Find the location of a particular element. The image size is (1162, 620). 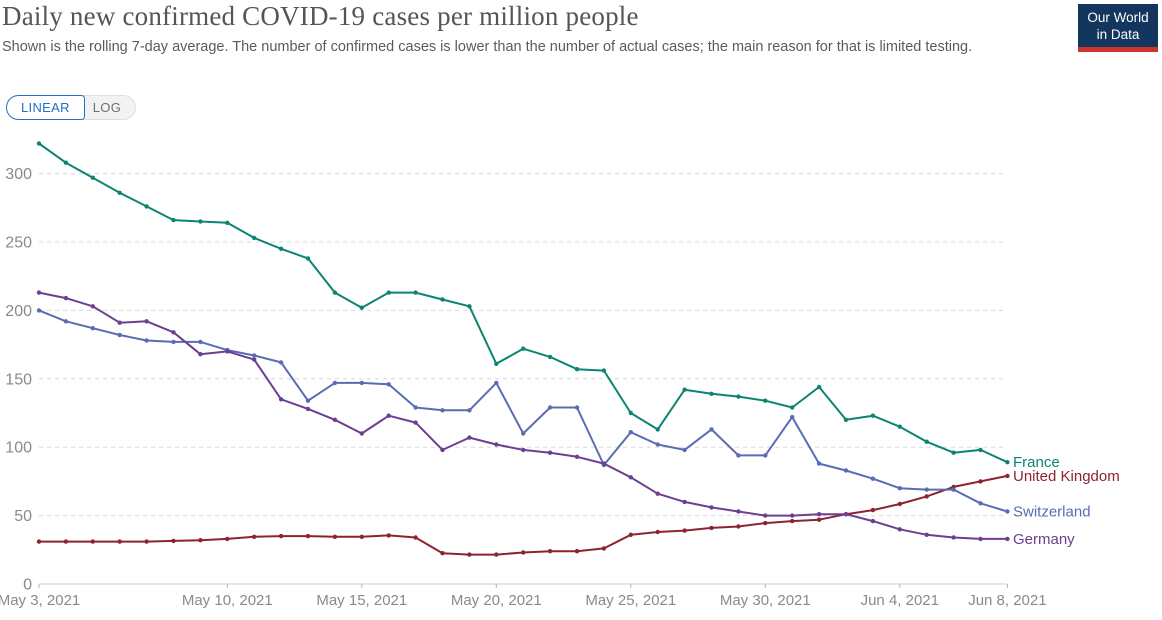

linear-button: LINEAR is located at coordinates (45, 107).